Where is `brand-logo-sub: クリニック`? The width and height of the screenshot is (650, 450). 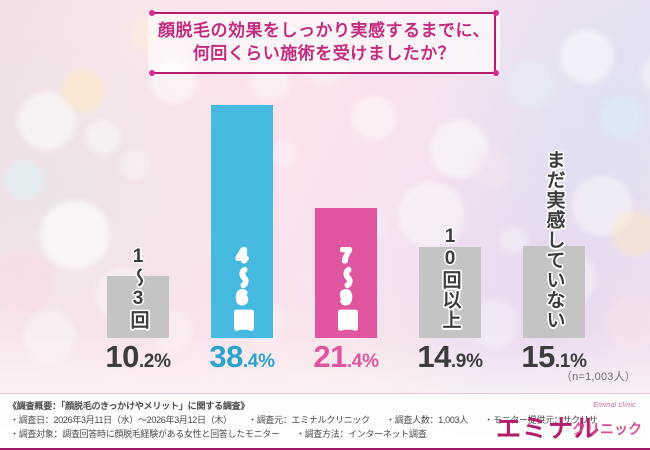 brand-logo-sub: クリニック is located at coordinates (607, 429).